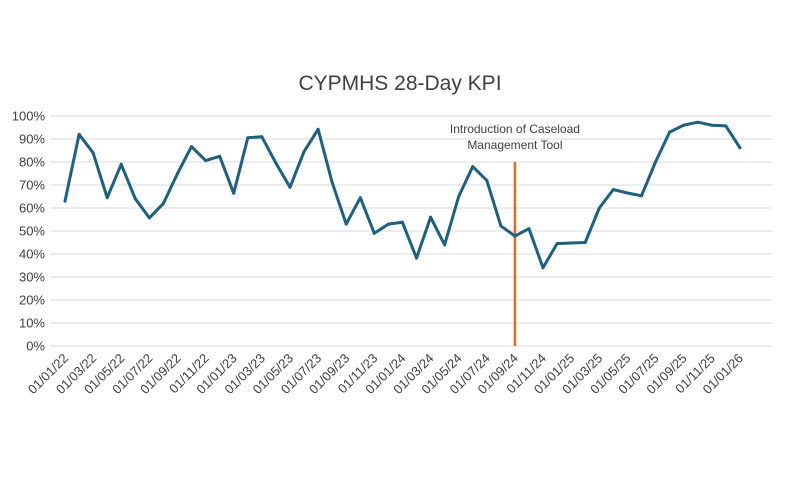  What do you see at coordinates (32, 162) in the screenshot?
I see `y-tick-label: 80%` at bounding box center [32, 162].